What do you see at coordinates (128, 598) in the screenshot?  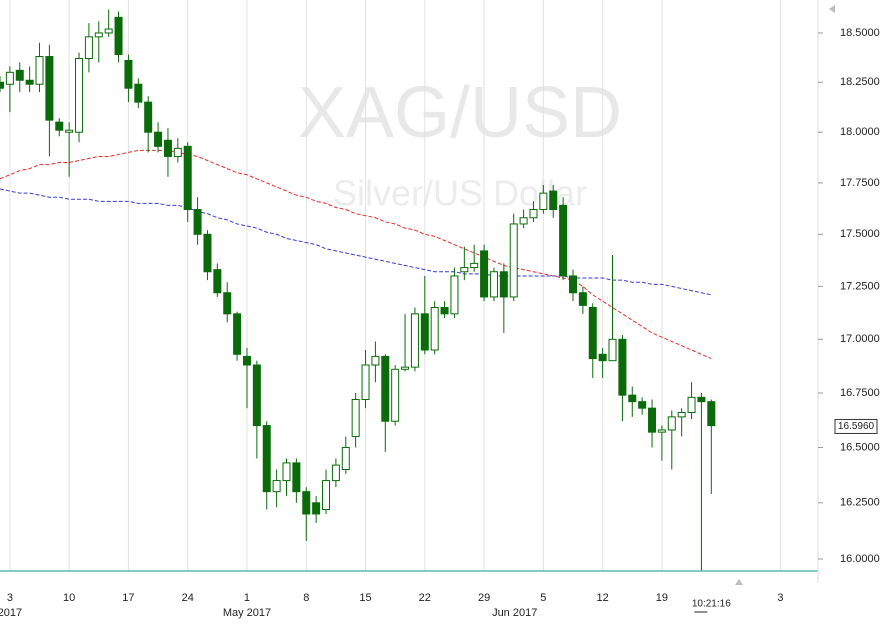 I see `x-tick-label: 17` at bounding box center [128, 598].